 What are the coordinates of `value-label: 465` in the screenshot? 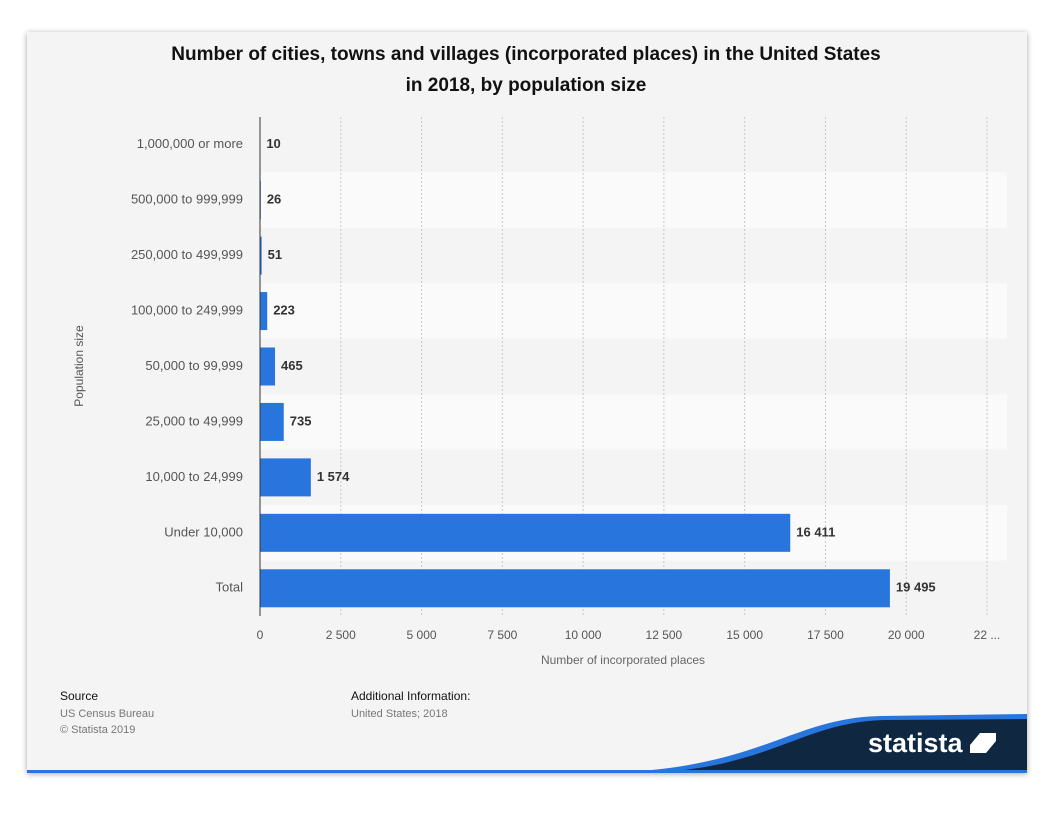 It's located at (292, 365).